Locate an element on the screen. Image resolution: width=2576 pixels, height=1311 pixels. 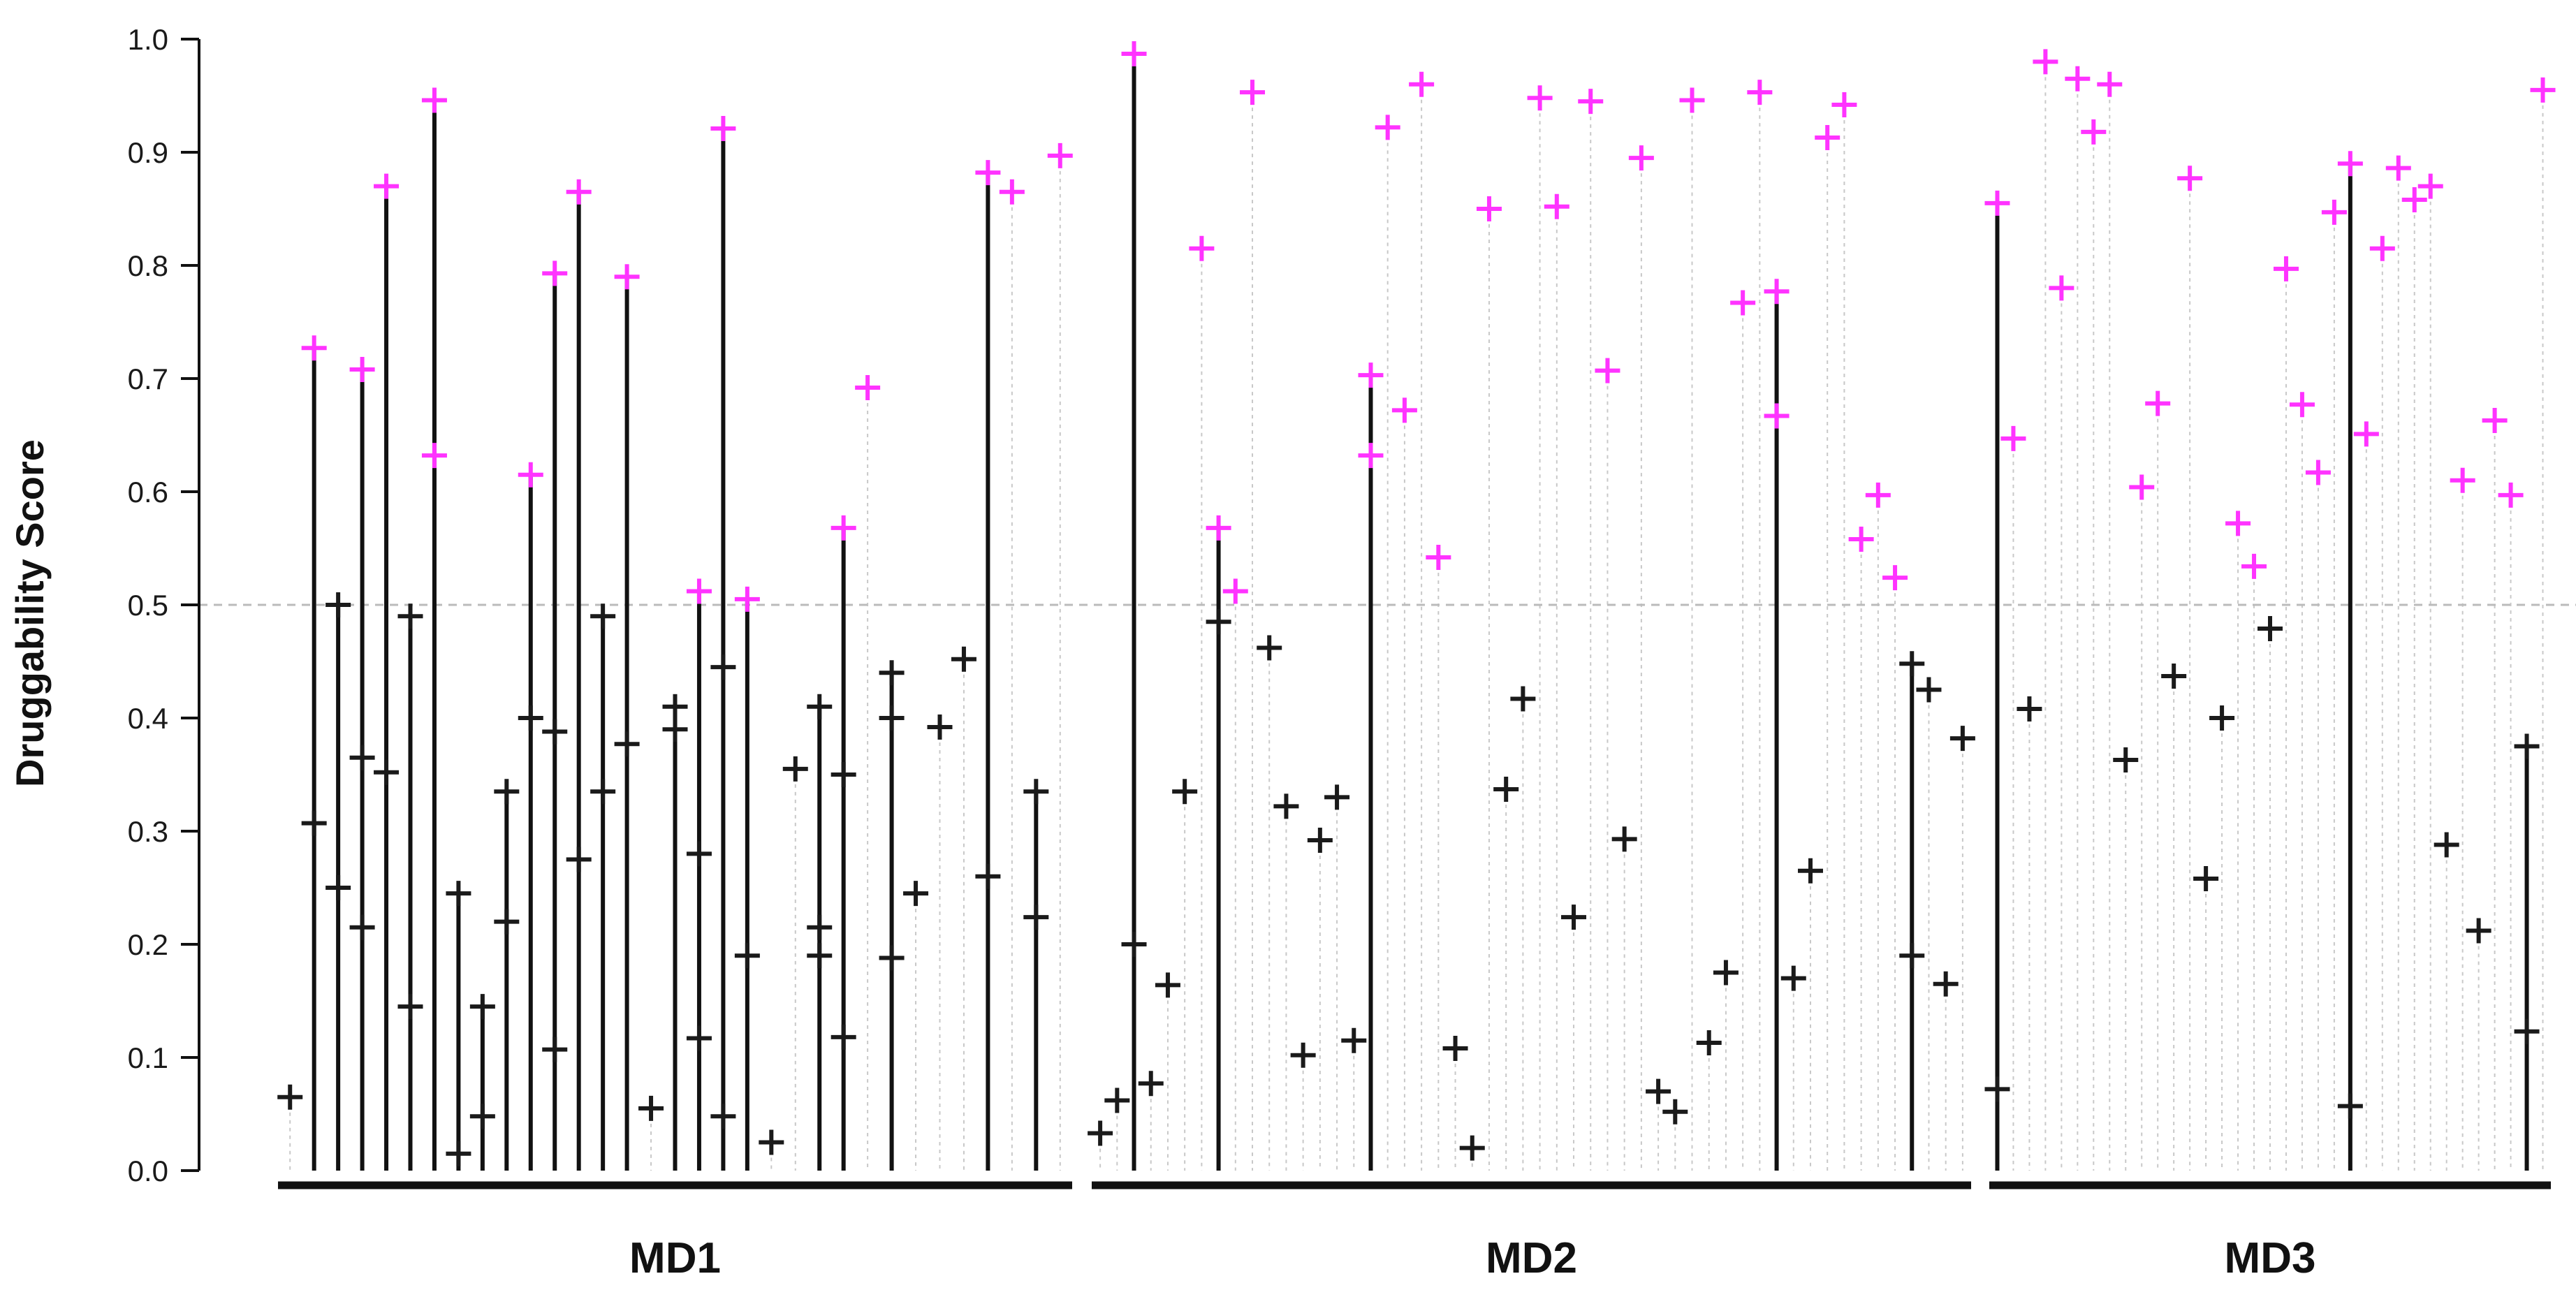
y-axis: 0.0 0.1 0.2 0.3 0.4 0.5 0.6 0.7 0.8 0.9 1.0 is located at coordinates (164, 605).